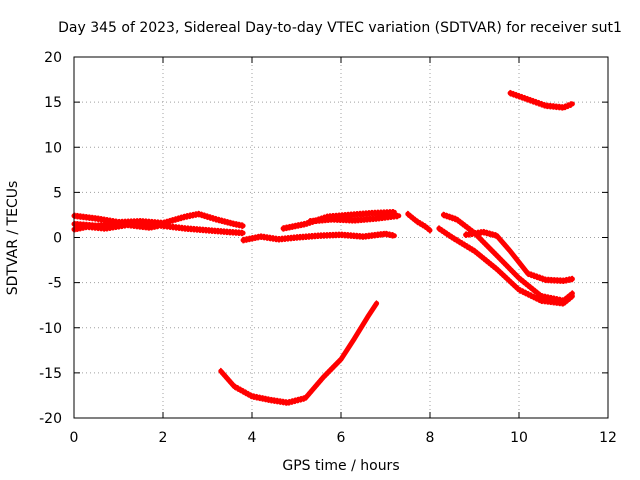  I want to click on x-tick-label: 4, so click(252, 438).